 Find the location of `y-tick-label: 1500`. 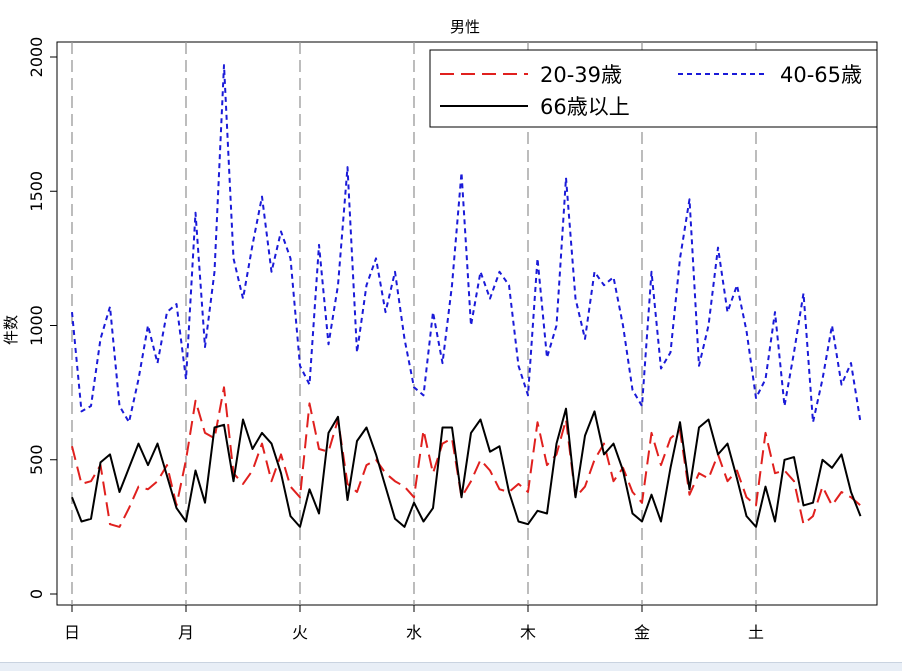

y-tick-label: 1500 is located at coordinates (36, 191).